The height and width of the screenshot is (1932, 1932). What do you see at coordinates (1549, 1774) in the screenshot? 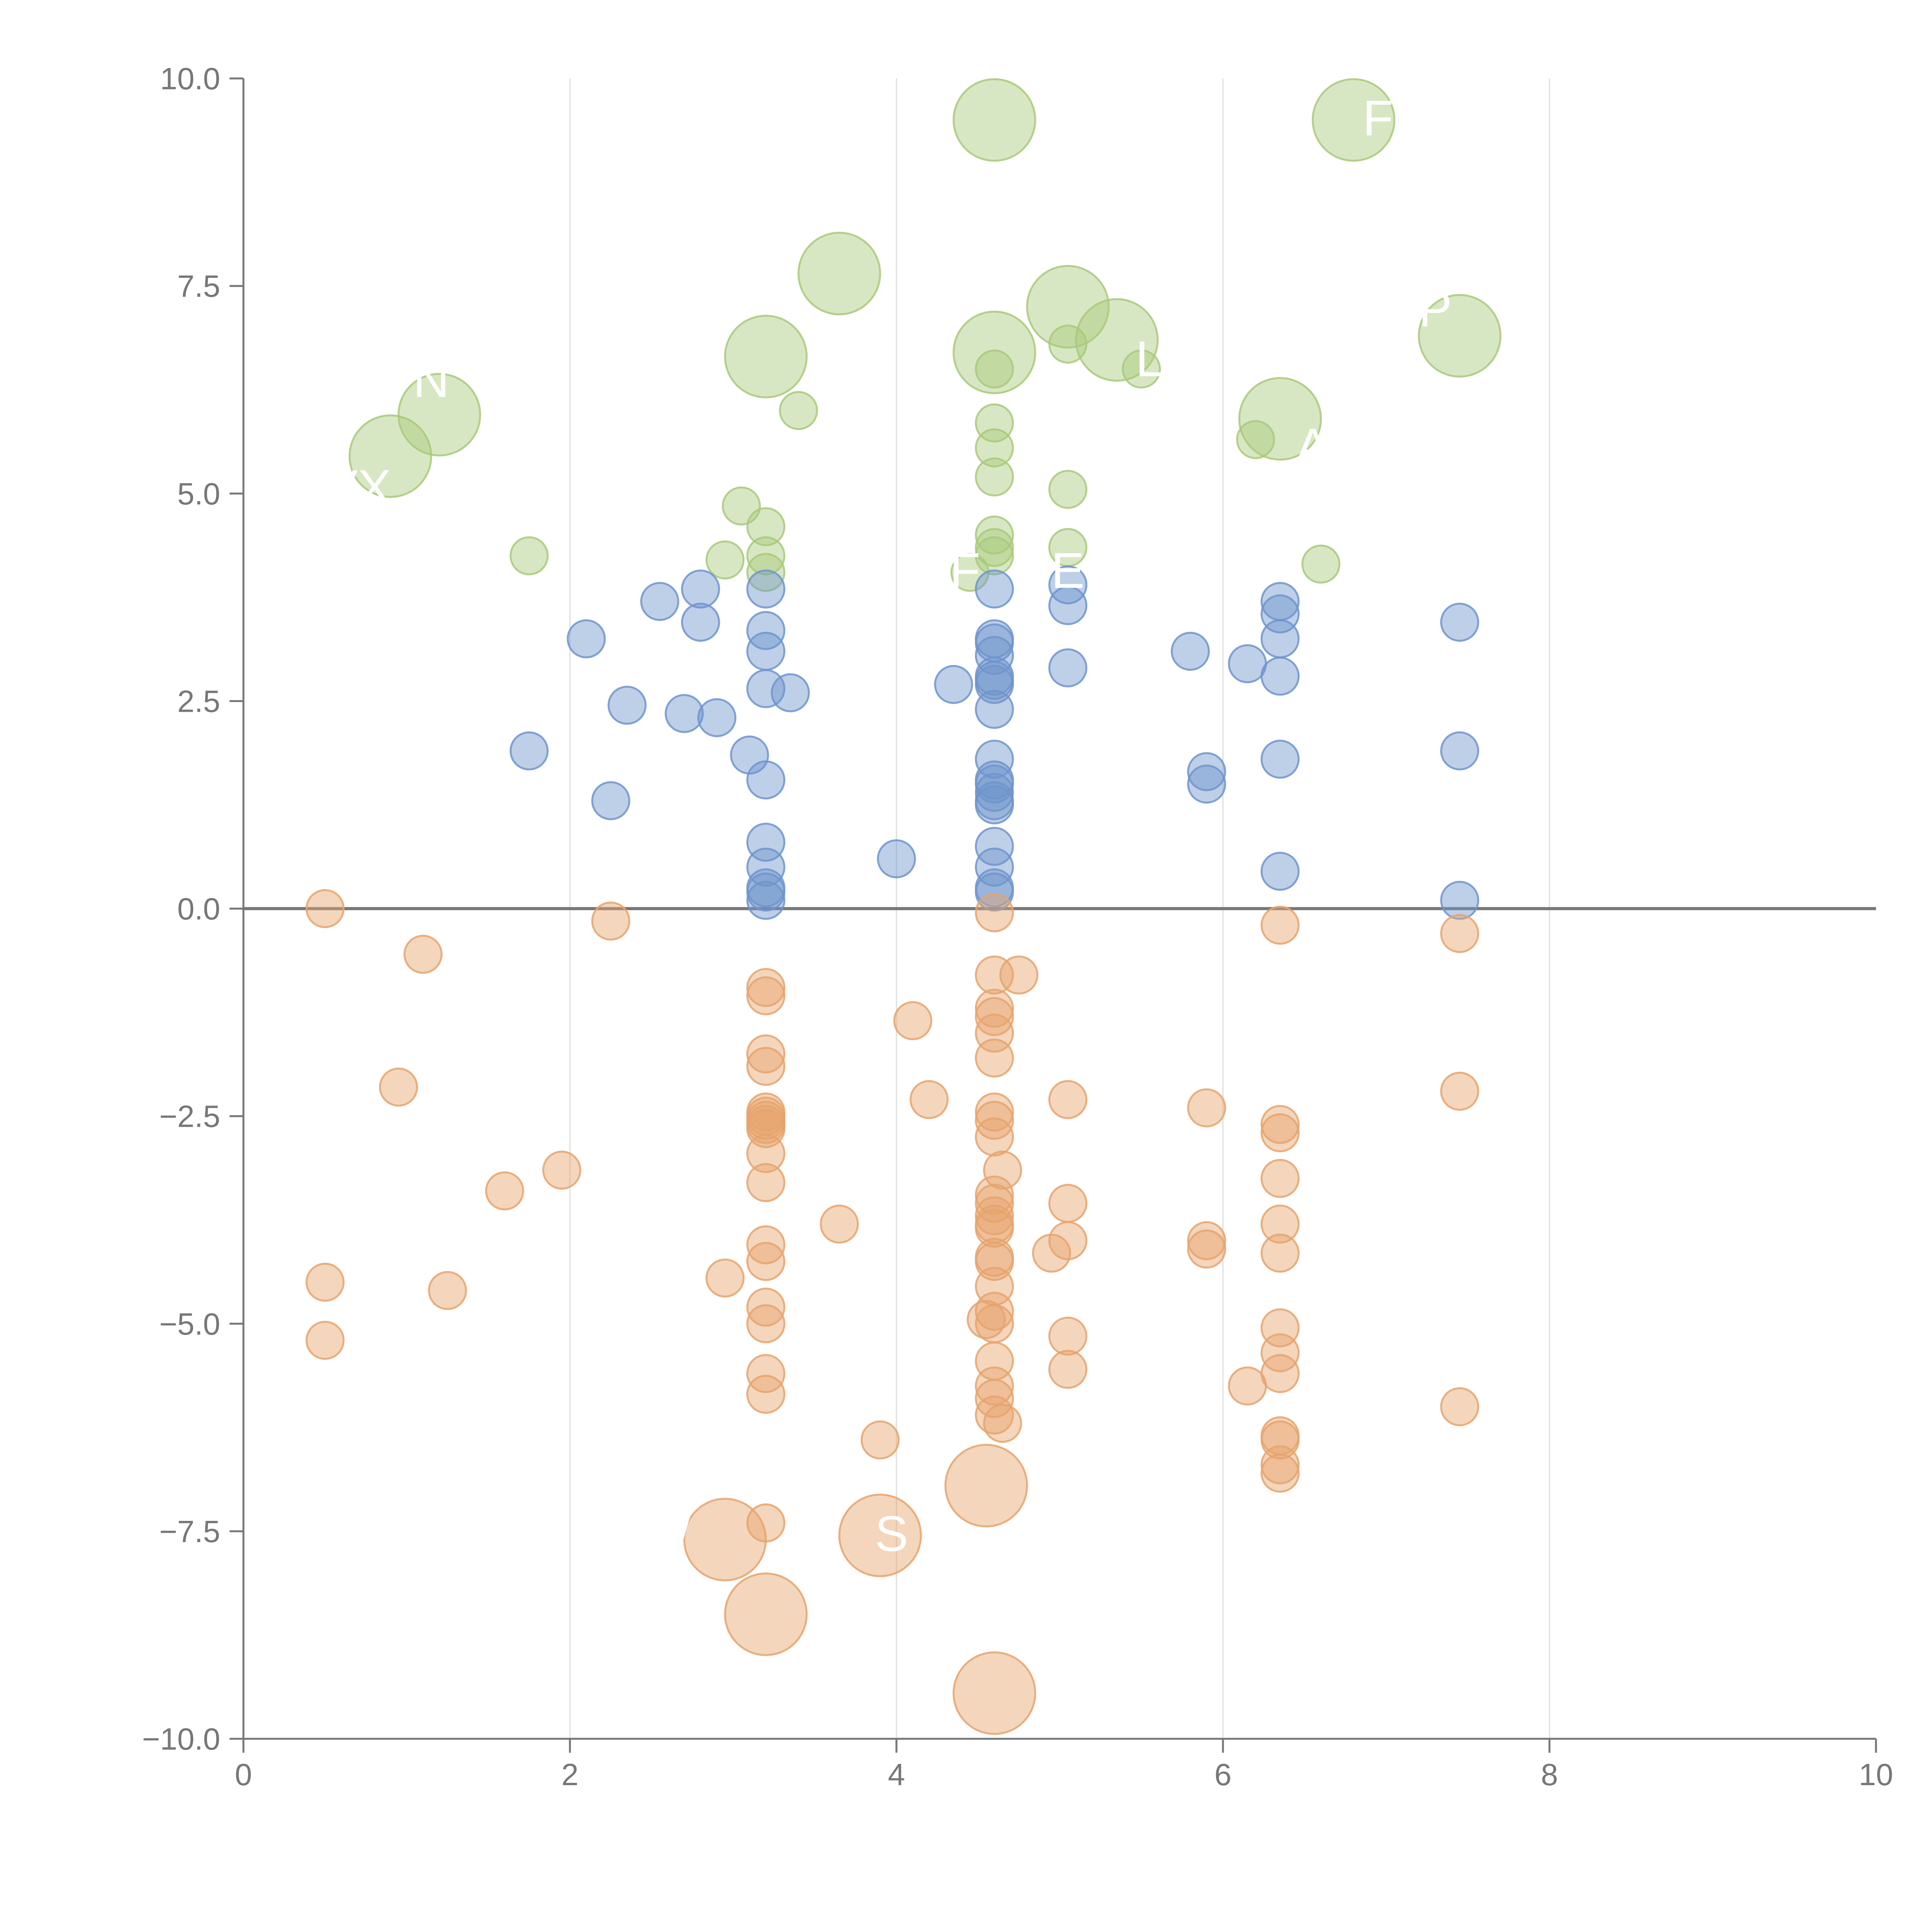
I see `x-tick-label: 8` at bounding box center [1549, 1774].